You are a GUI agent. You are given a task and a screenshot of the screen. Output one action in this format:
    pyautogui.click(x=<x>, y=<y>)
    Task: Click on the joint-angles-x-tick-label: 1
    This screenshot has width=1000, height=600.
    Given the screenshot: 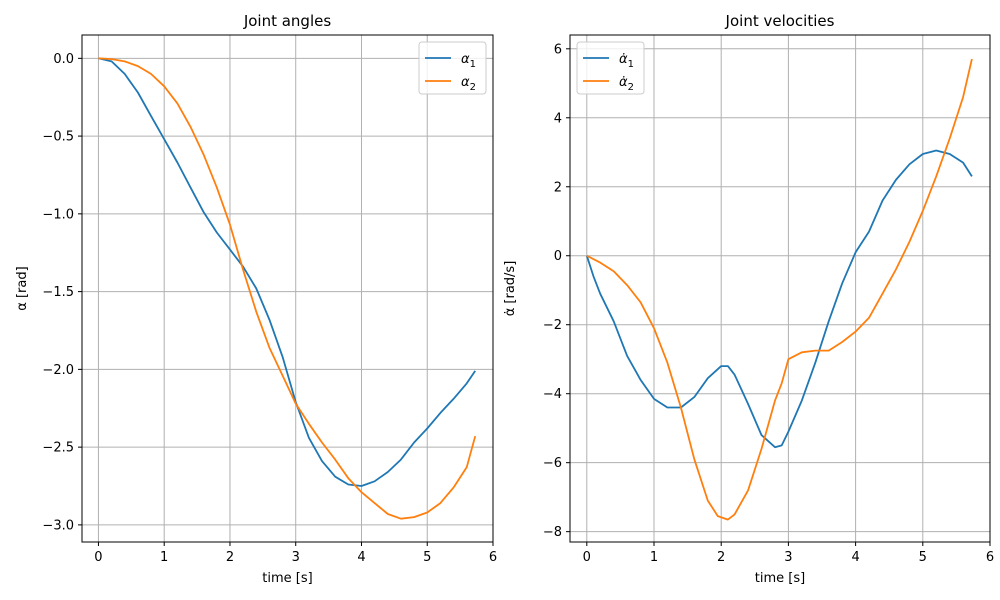 What is the action you would take?
    pyautogui.click(x=164, y=557)
    